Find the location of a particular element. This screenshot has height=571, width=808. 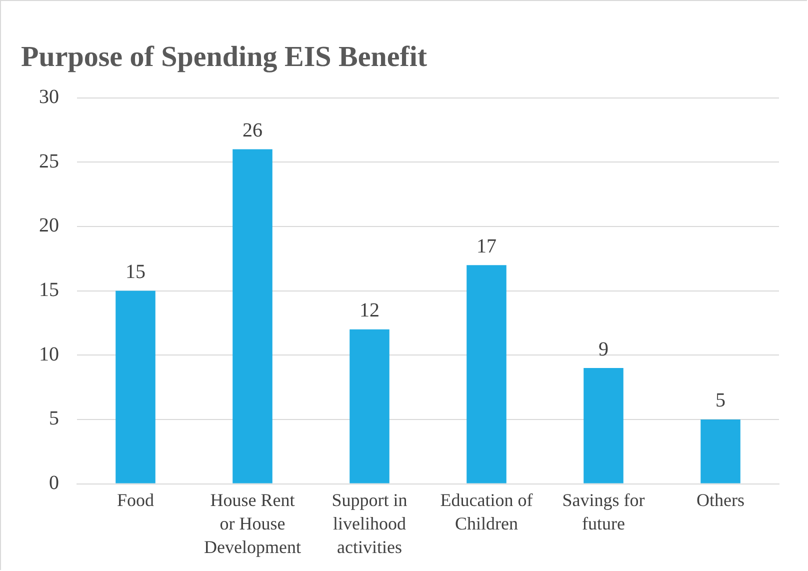

x-tick-label: Savings for future is located at coordinates (603, 512).